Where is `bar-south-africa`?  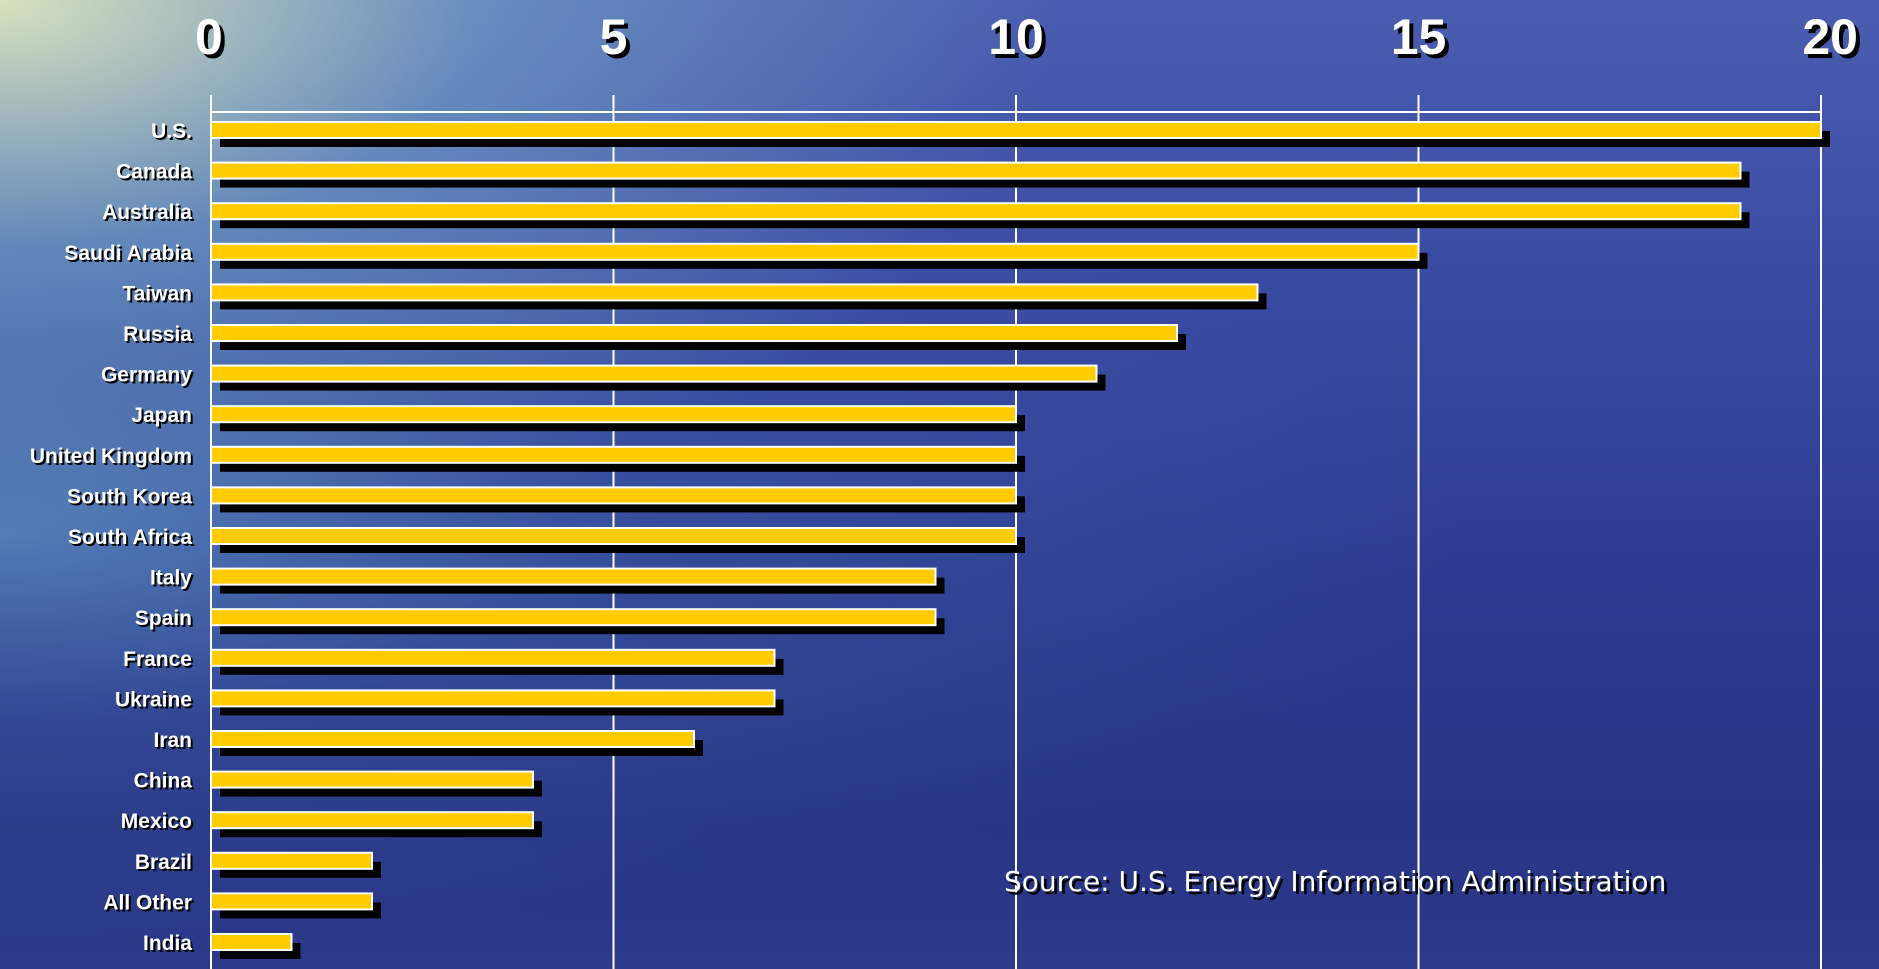
bar-south-africa is located at coordinates (613, 536).